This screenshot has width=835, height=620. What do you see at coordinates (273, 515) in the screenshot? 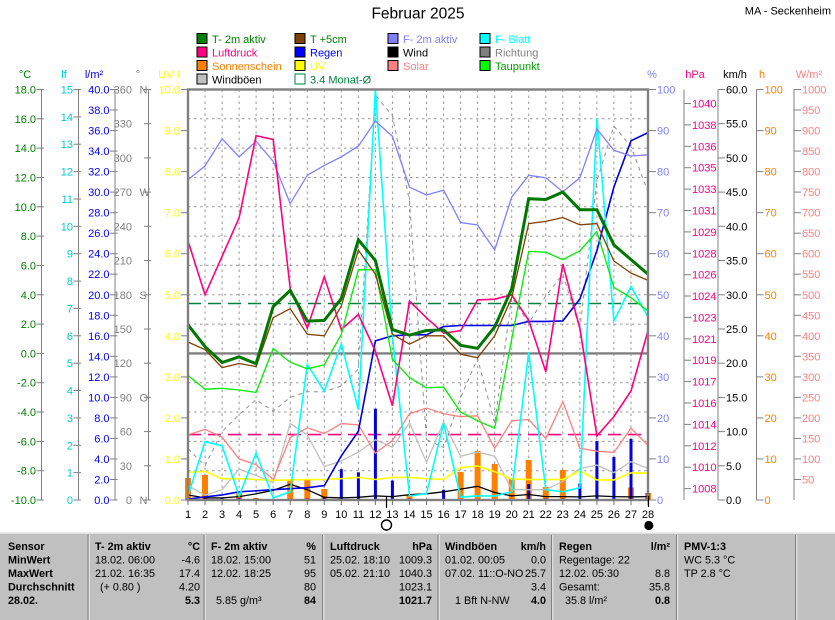
I see `svg-text: 6` at bounding box center [273, 515].